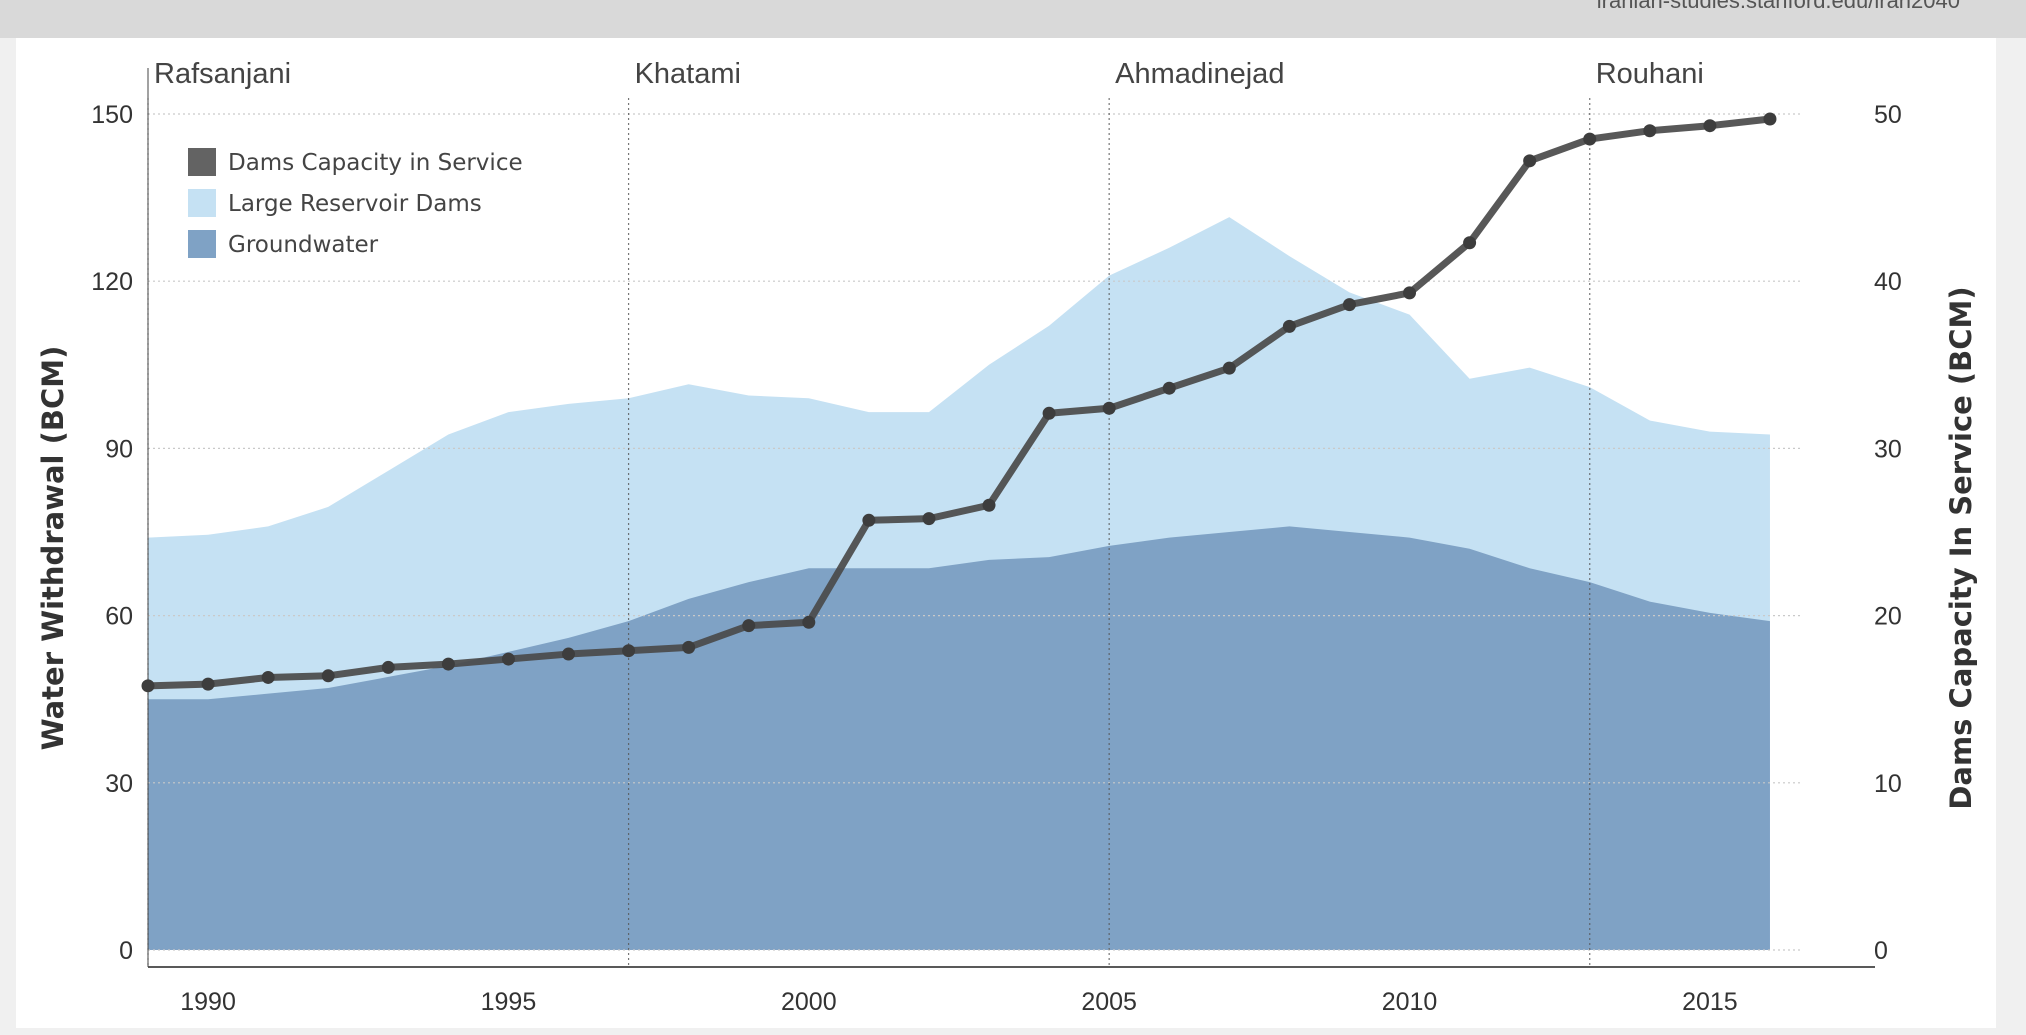 The height and width of the screenshot is (1035, 2026). What do you see at coordinates (53, 548) in the screenshot?
I see `y-left-axis-title: Water Withdrawal (BCM)` at bounding box center [53, 548].